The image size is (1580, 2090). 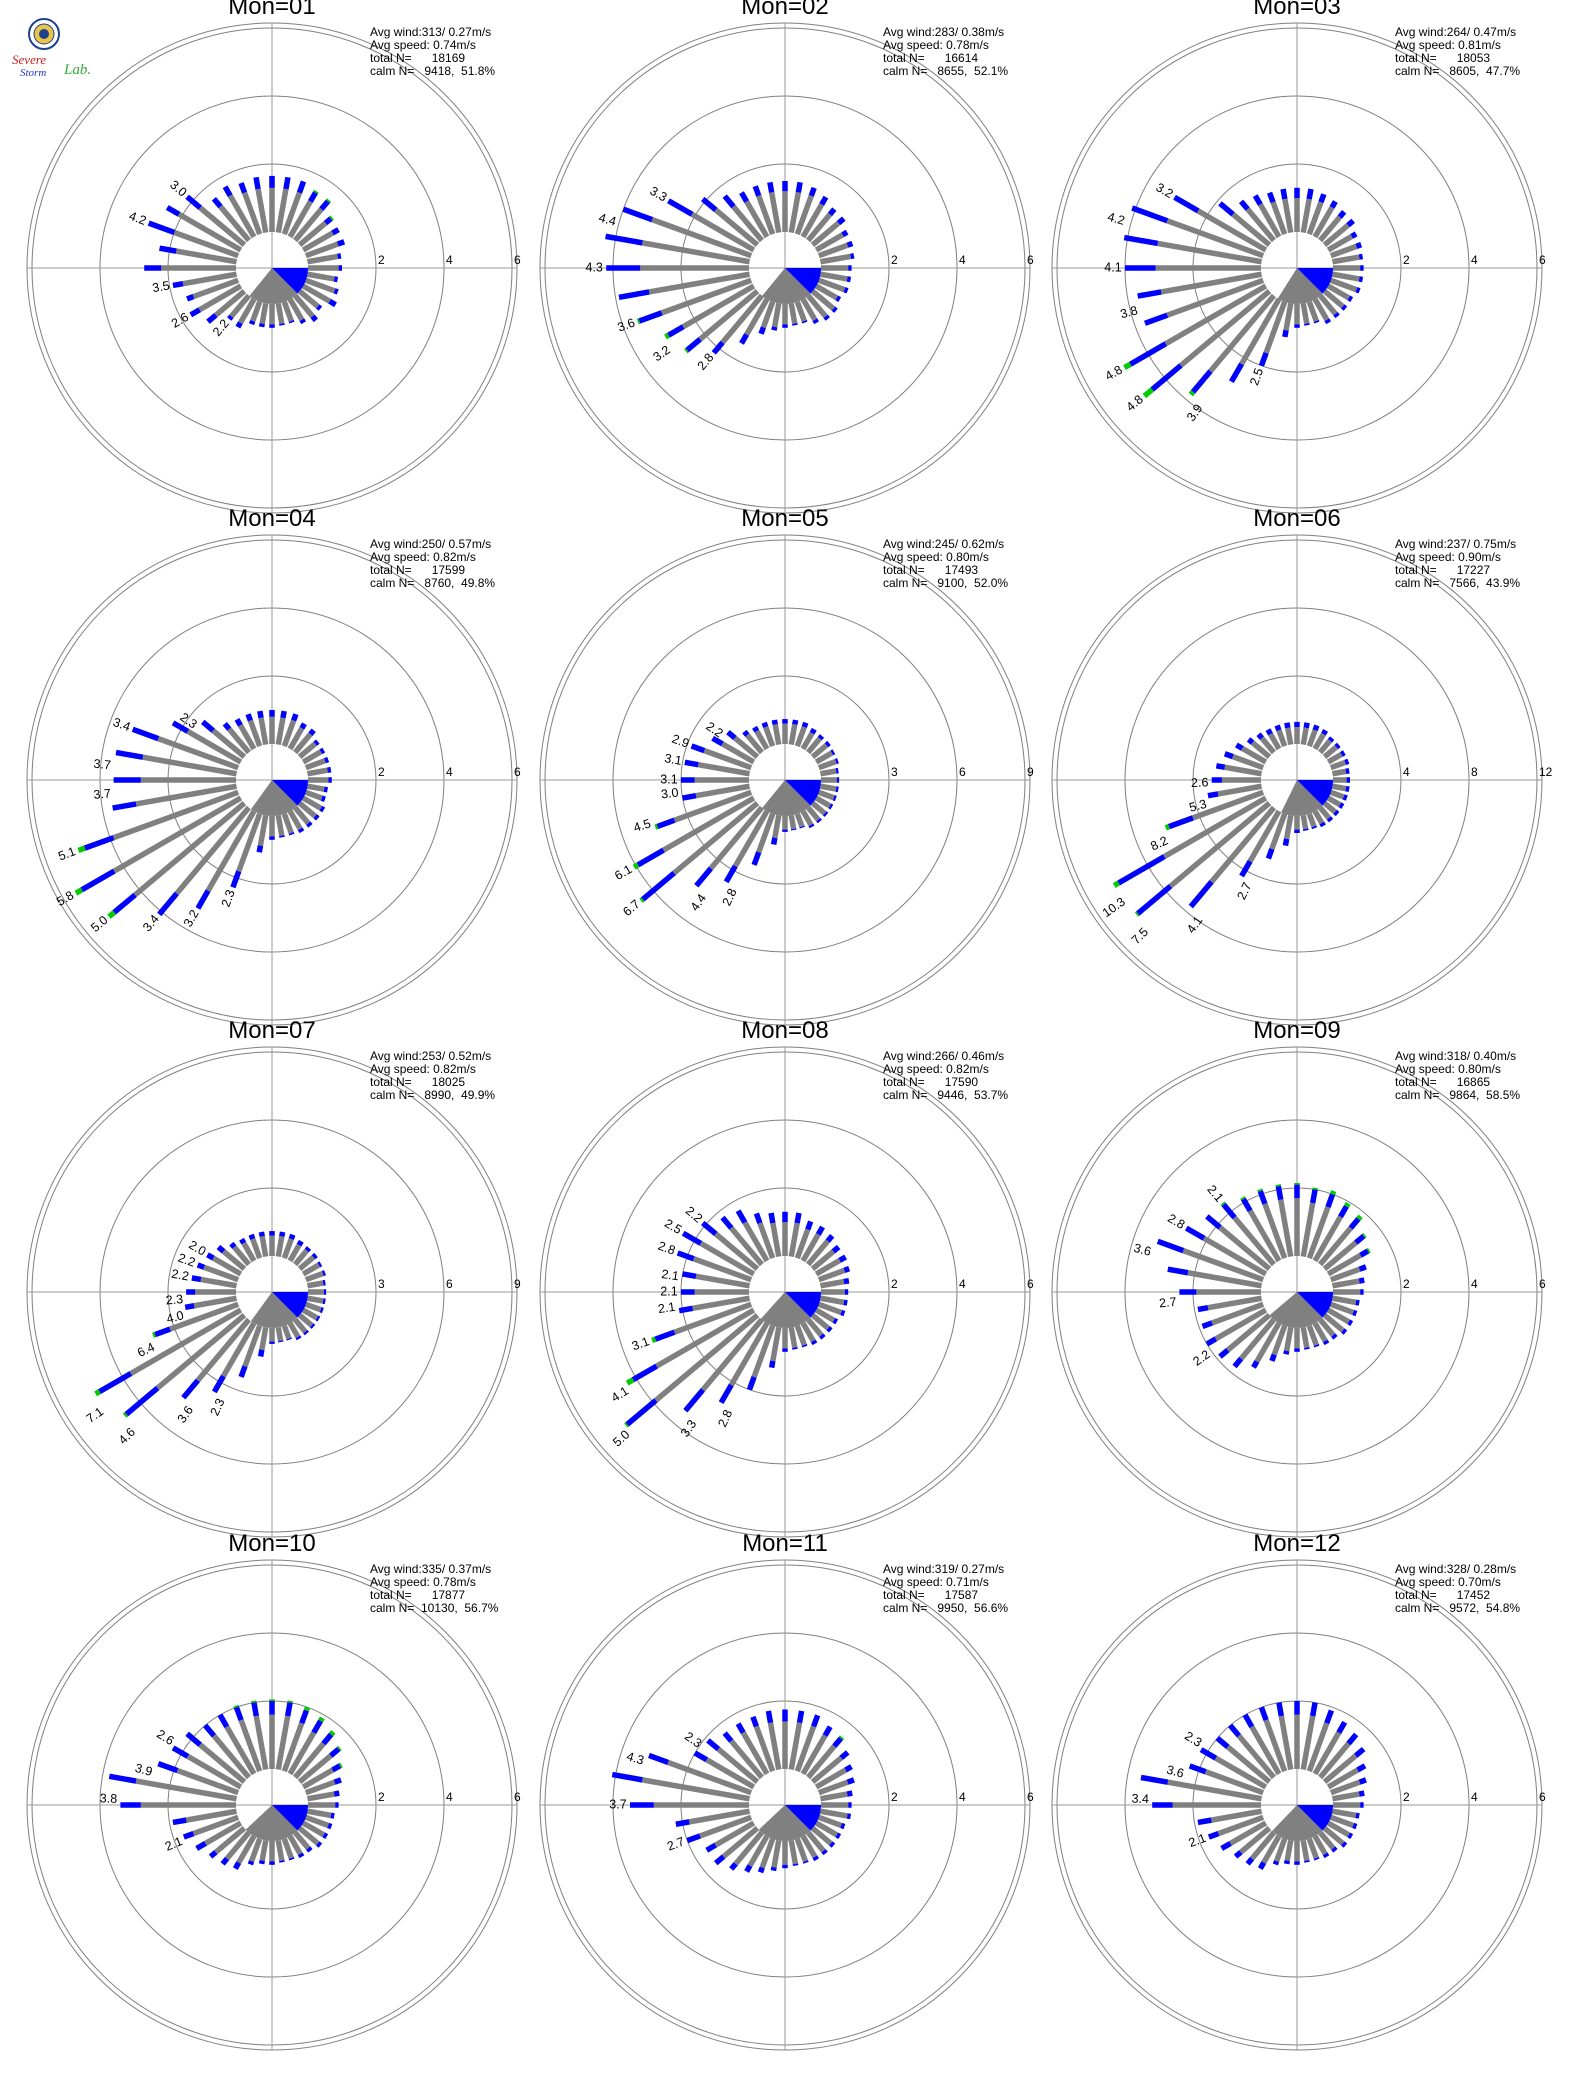 What do you see at coordinates (243, 188) in the screenshot?
I see `wind-bar-340-seg1` at bounding box center [243, 188].